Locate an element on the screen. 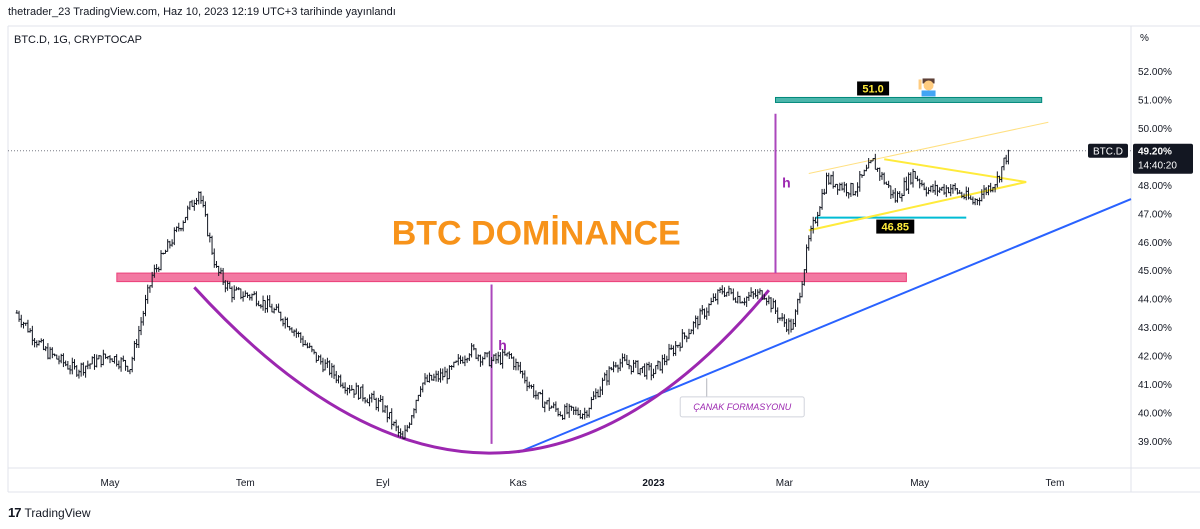 The image size is (1200, 529). tradingview-logo-icon: 17 is located at coordinates (15, 512).